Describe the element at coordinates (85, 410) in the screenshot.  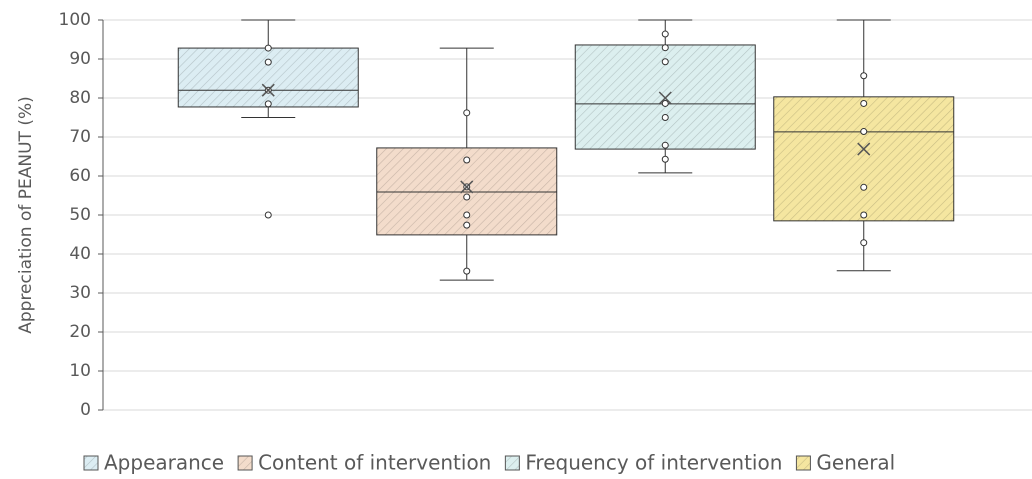
I see `y-tick-label: 0` at that location.